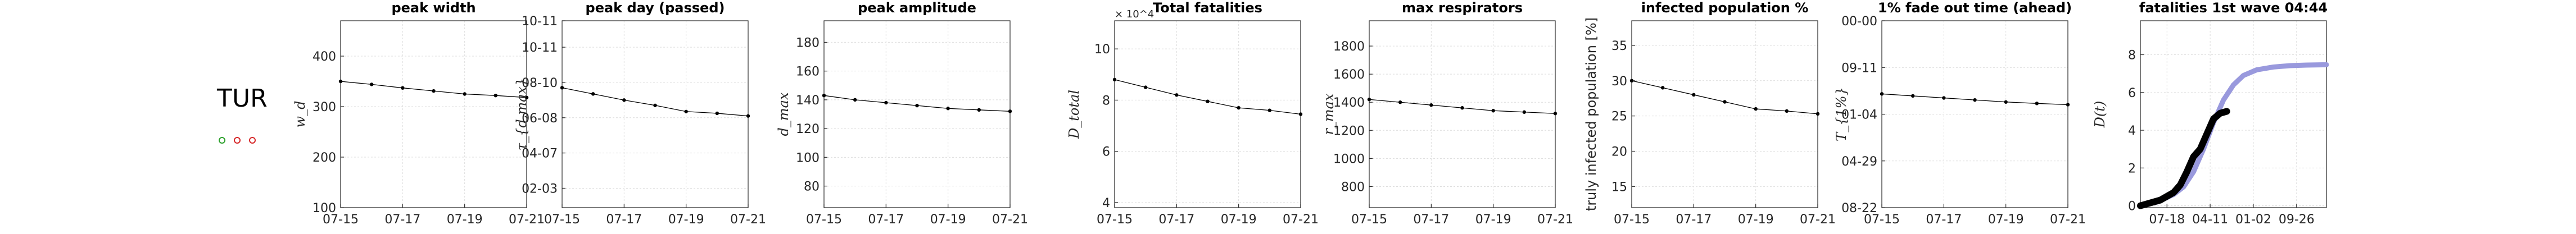 Image resolution: width=2576 pixels, height=234 pixels. I want to click on model-fit-curve, so click(2233, 135).